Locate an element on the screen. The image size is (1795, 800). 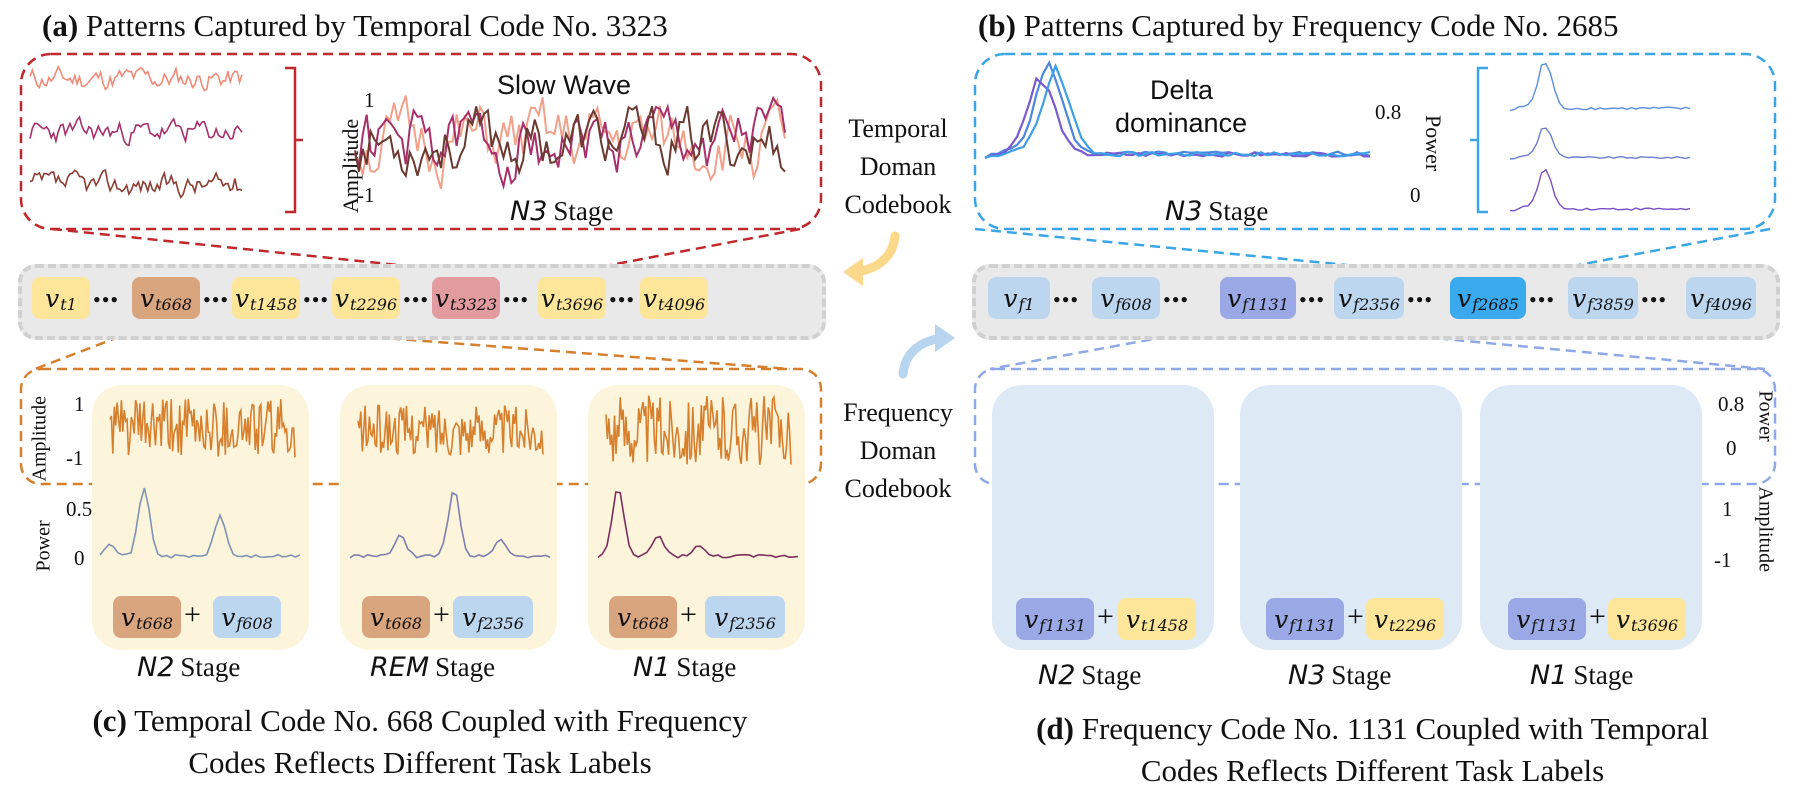
temporal-codebook-label: Temporal Doman Codebook is located at coordinates (898, 167).